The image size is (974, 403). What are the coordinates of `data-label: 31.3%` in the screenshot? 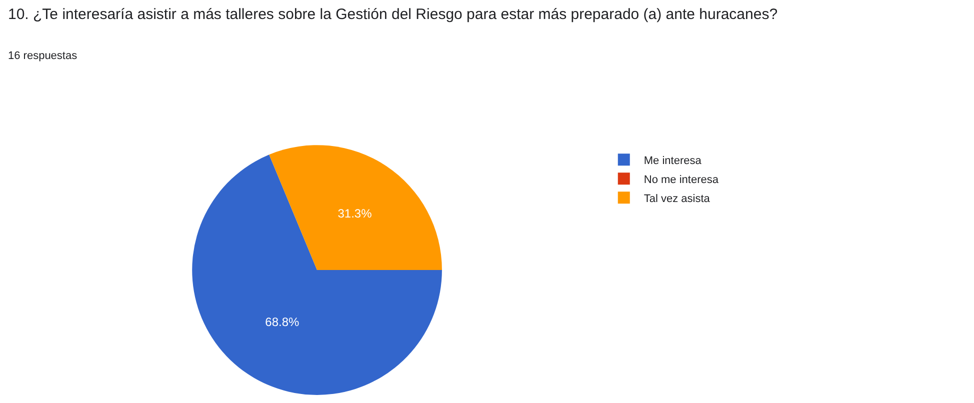 It's located at (355, 213).